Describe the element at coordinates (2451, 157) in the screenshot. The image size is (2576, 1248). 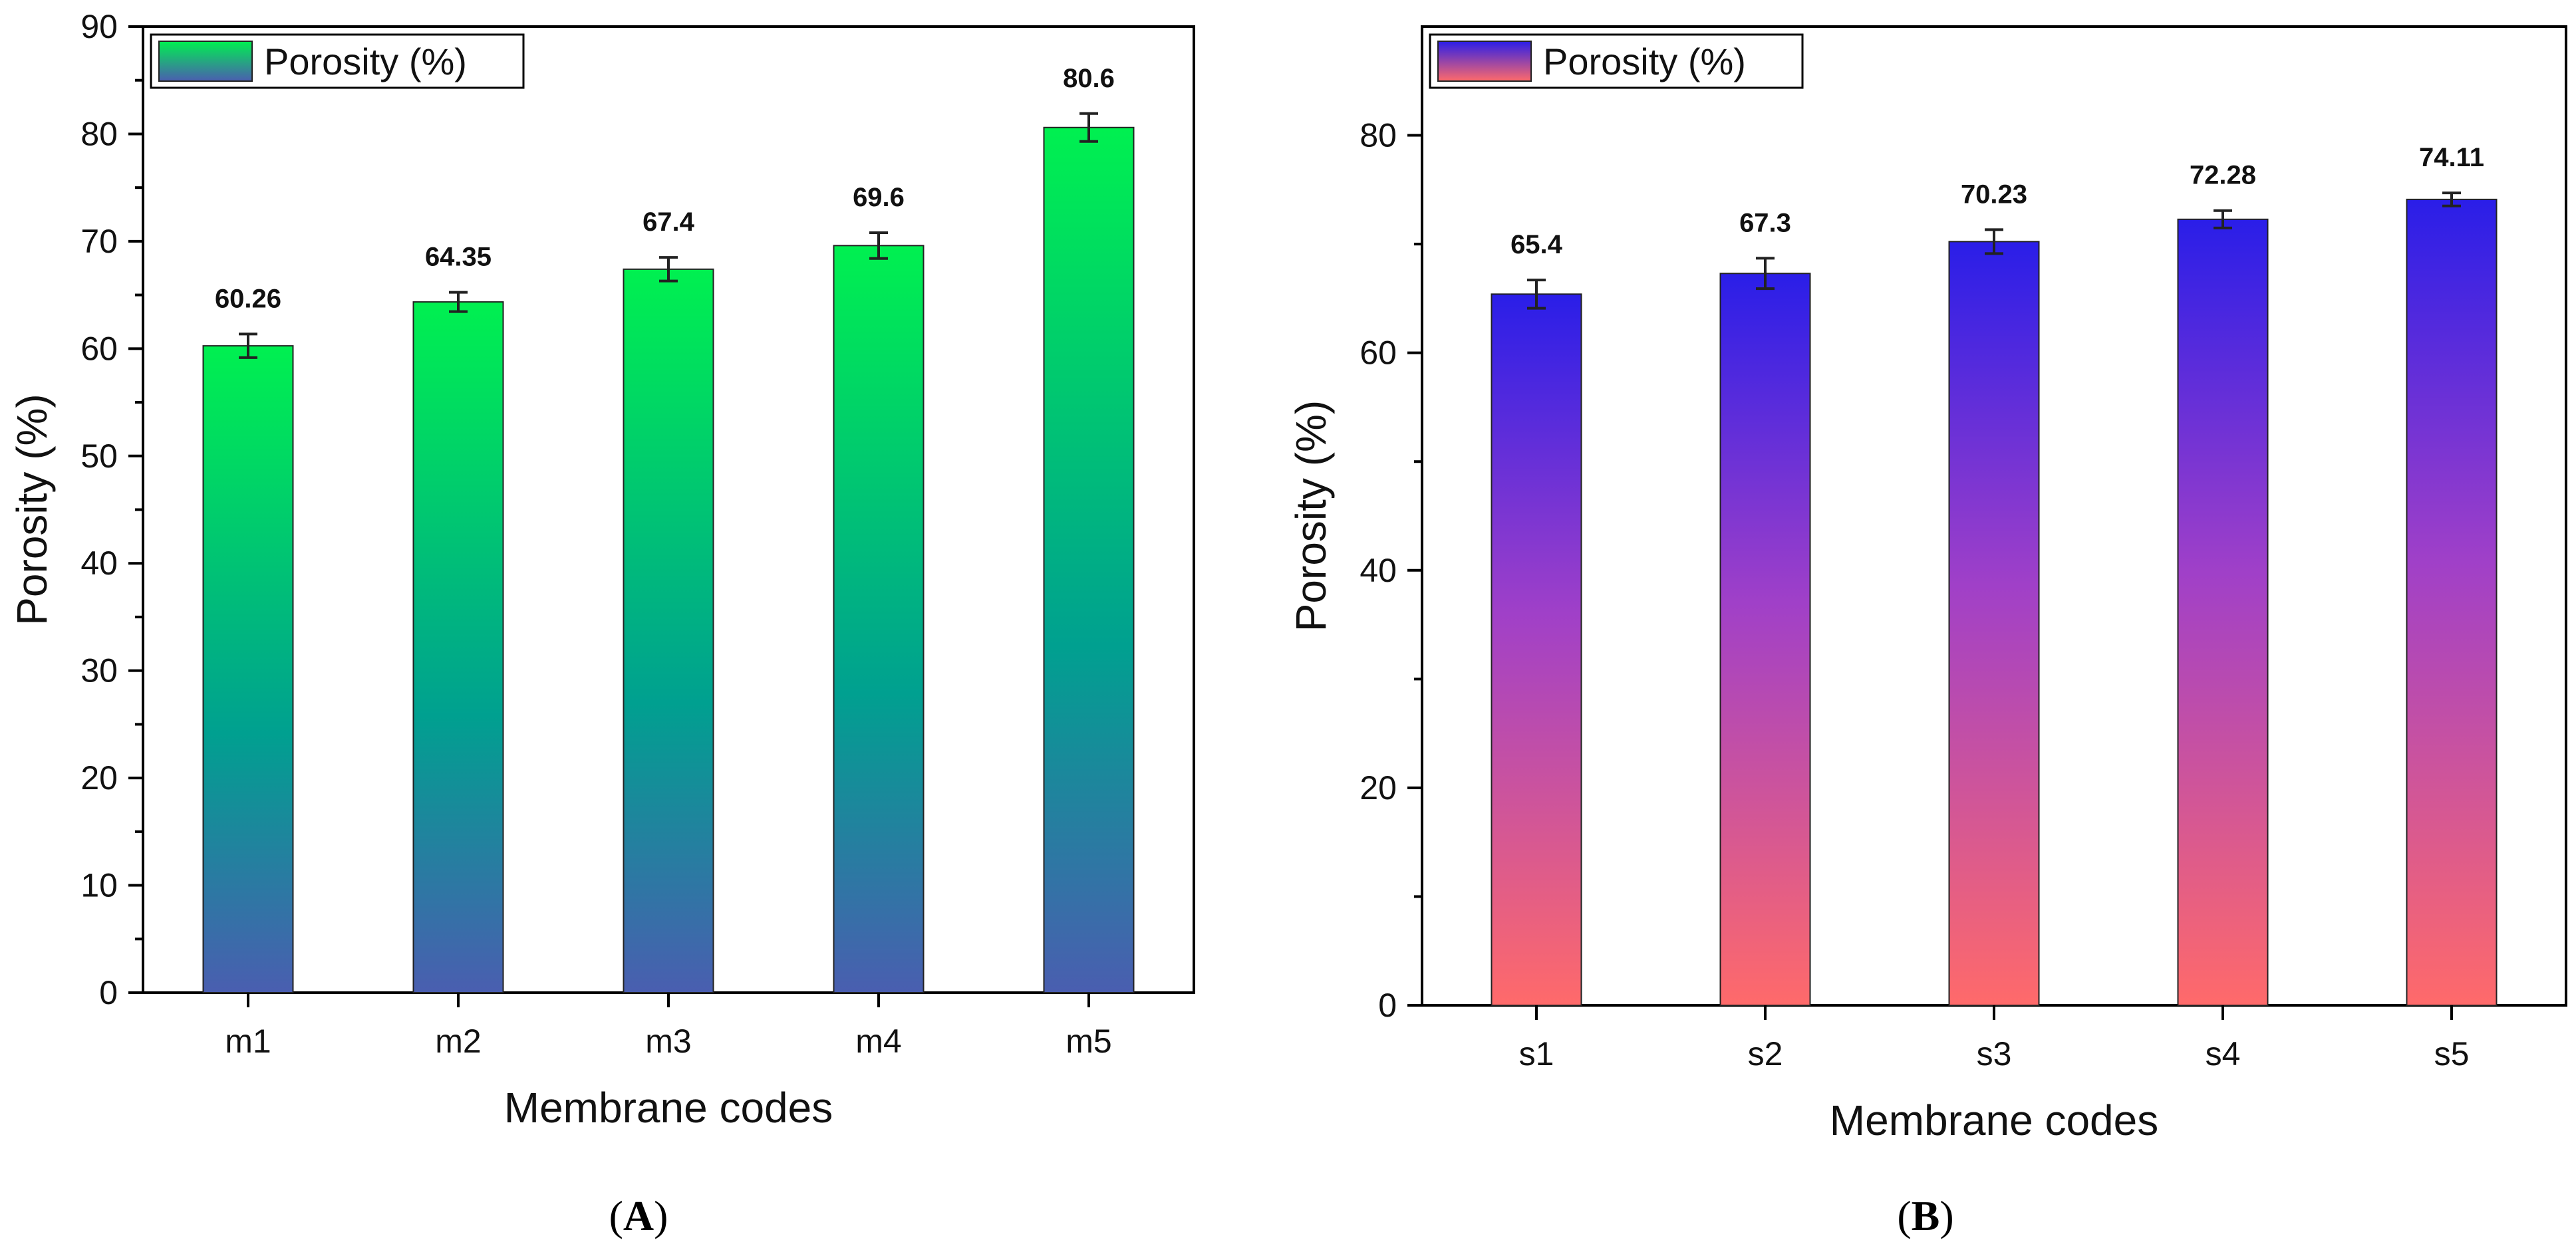
I see `data-label-s5: 74.11` at that location.